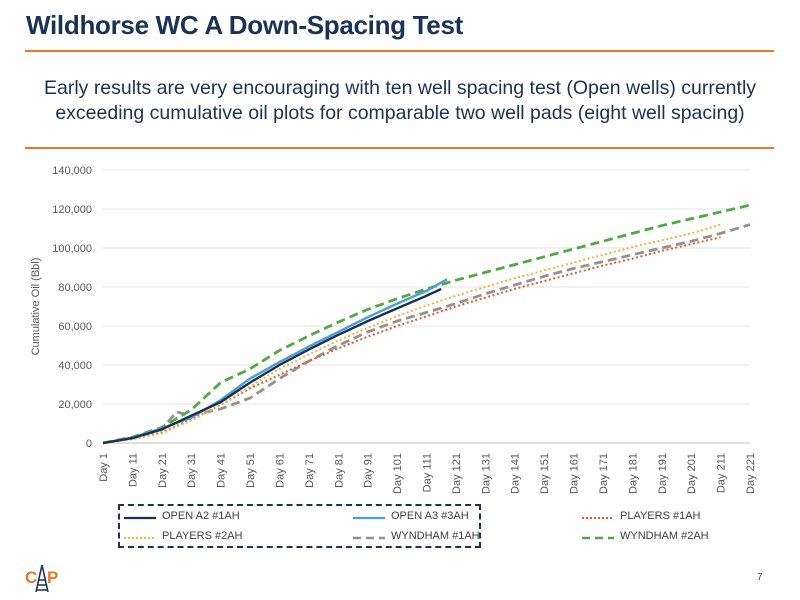 This screenshot has height=600, width=800. I want to click on x-tick-label: Day 81, so click(339, 470).